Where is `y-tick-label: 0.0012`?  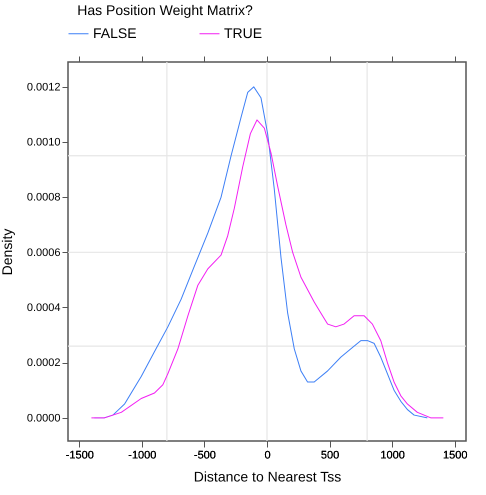
y-tick-label: 0.0012 is located at coordinates (43, 87).